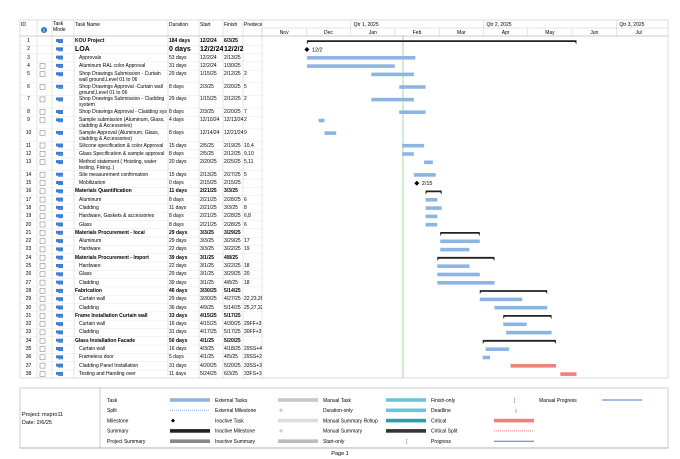  I want to click on column-header: Predeces, so click(253, 25).